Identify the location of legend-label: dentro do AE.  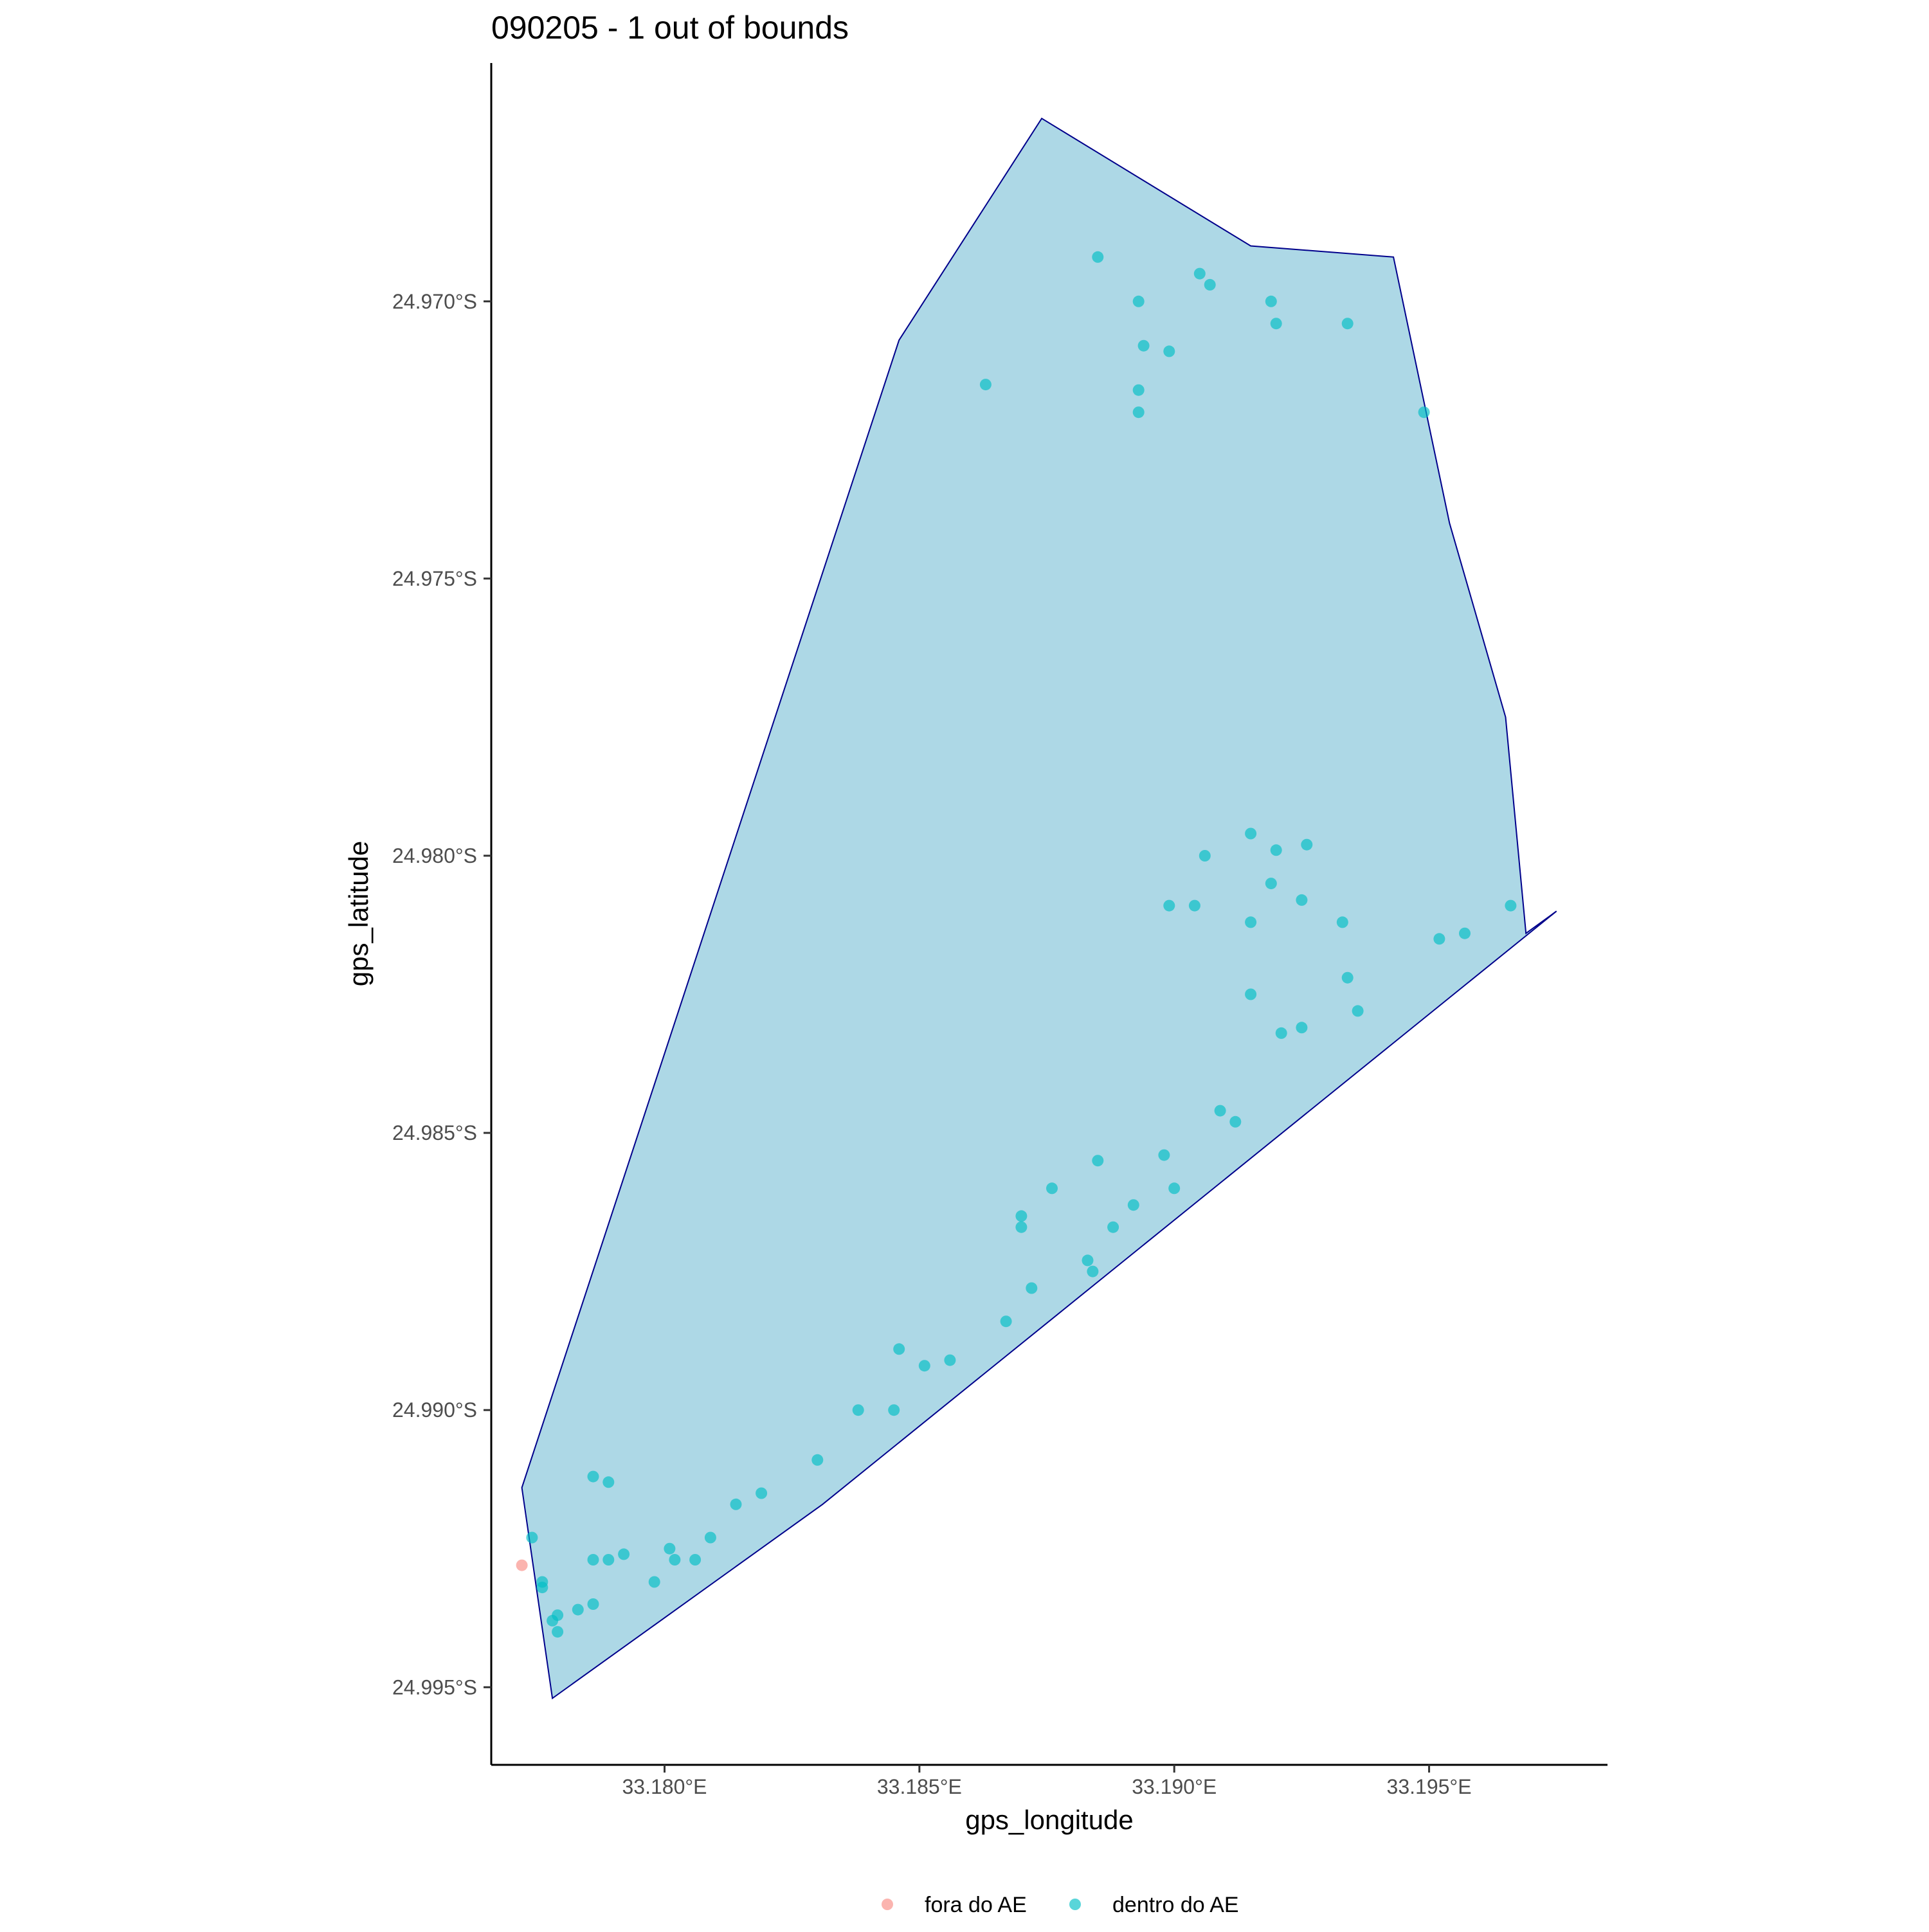
(1175, 1905).